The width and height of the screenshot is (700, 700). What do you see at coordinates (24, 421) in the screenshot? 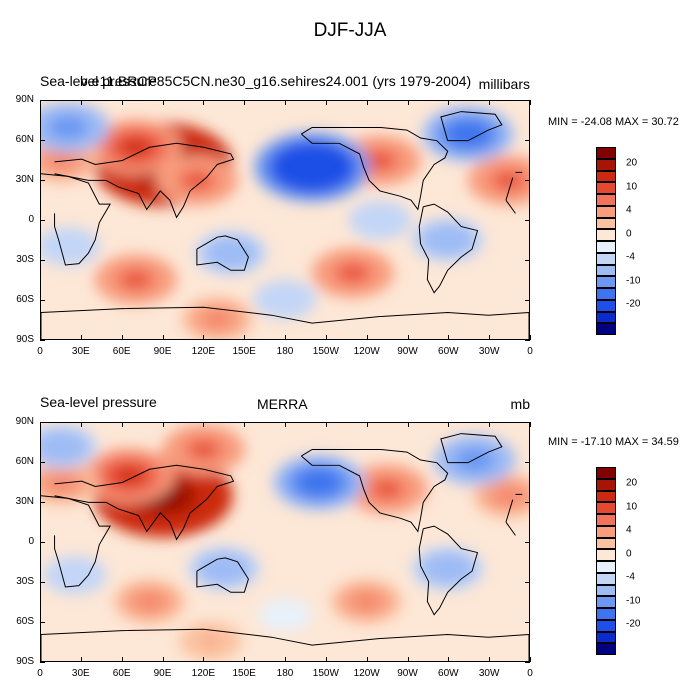
I see `lat-tick-label: 90N` at bounding box center [24, 421].